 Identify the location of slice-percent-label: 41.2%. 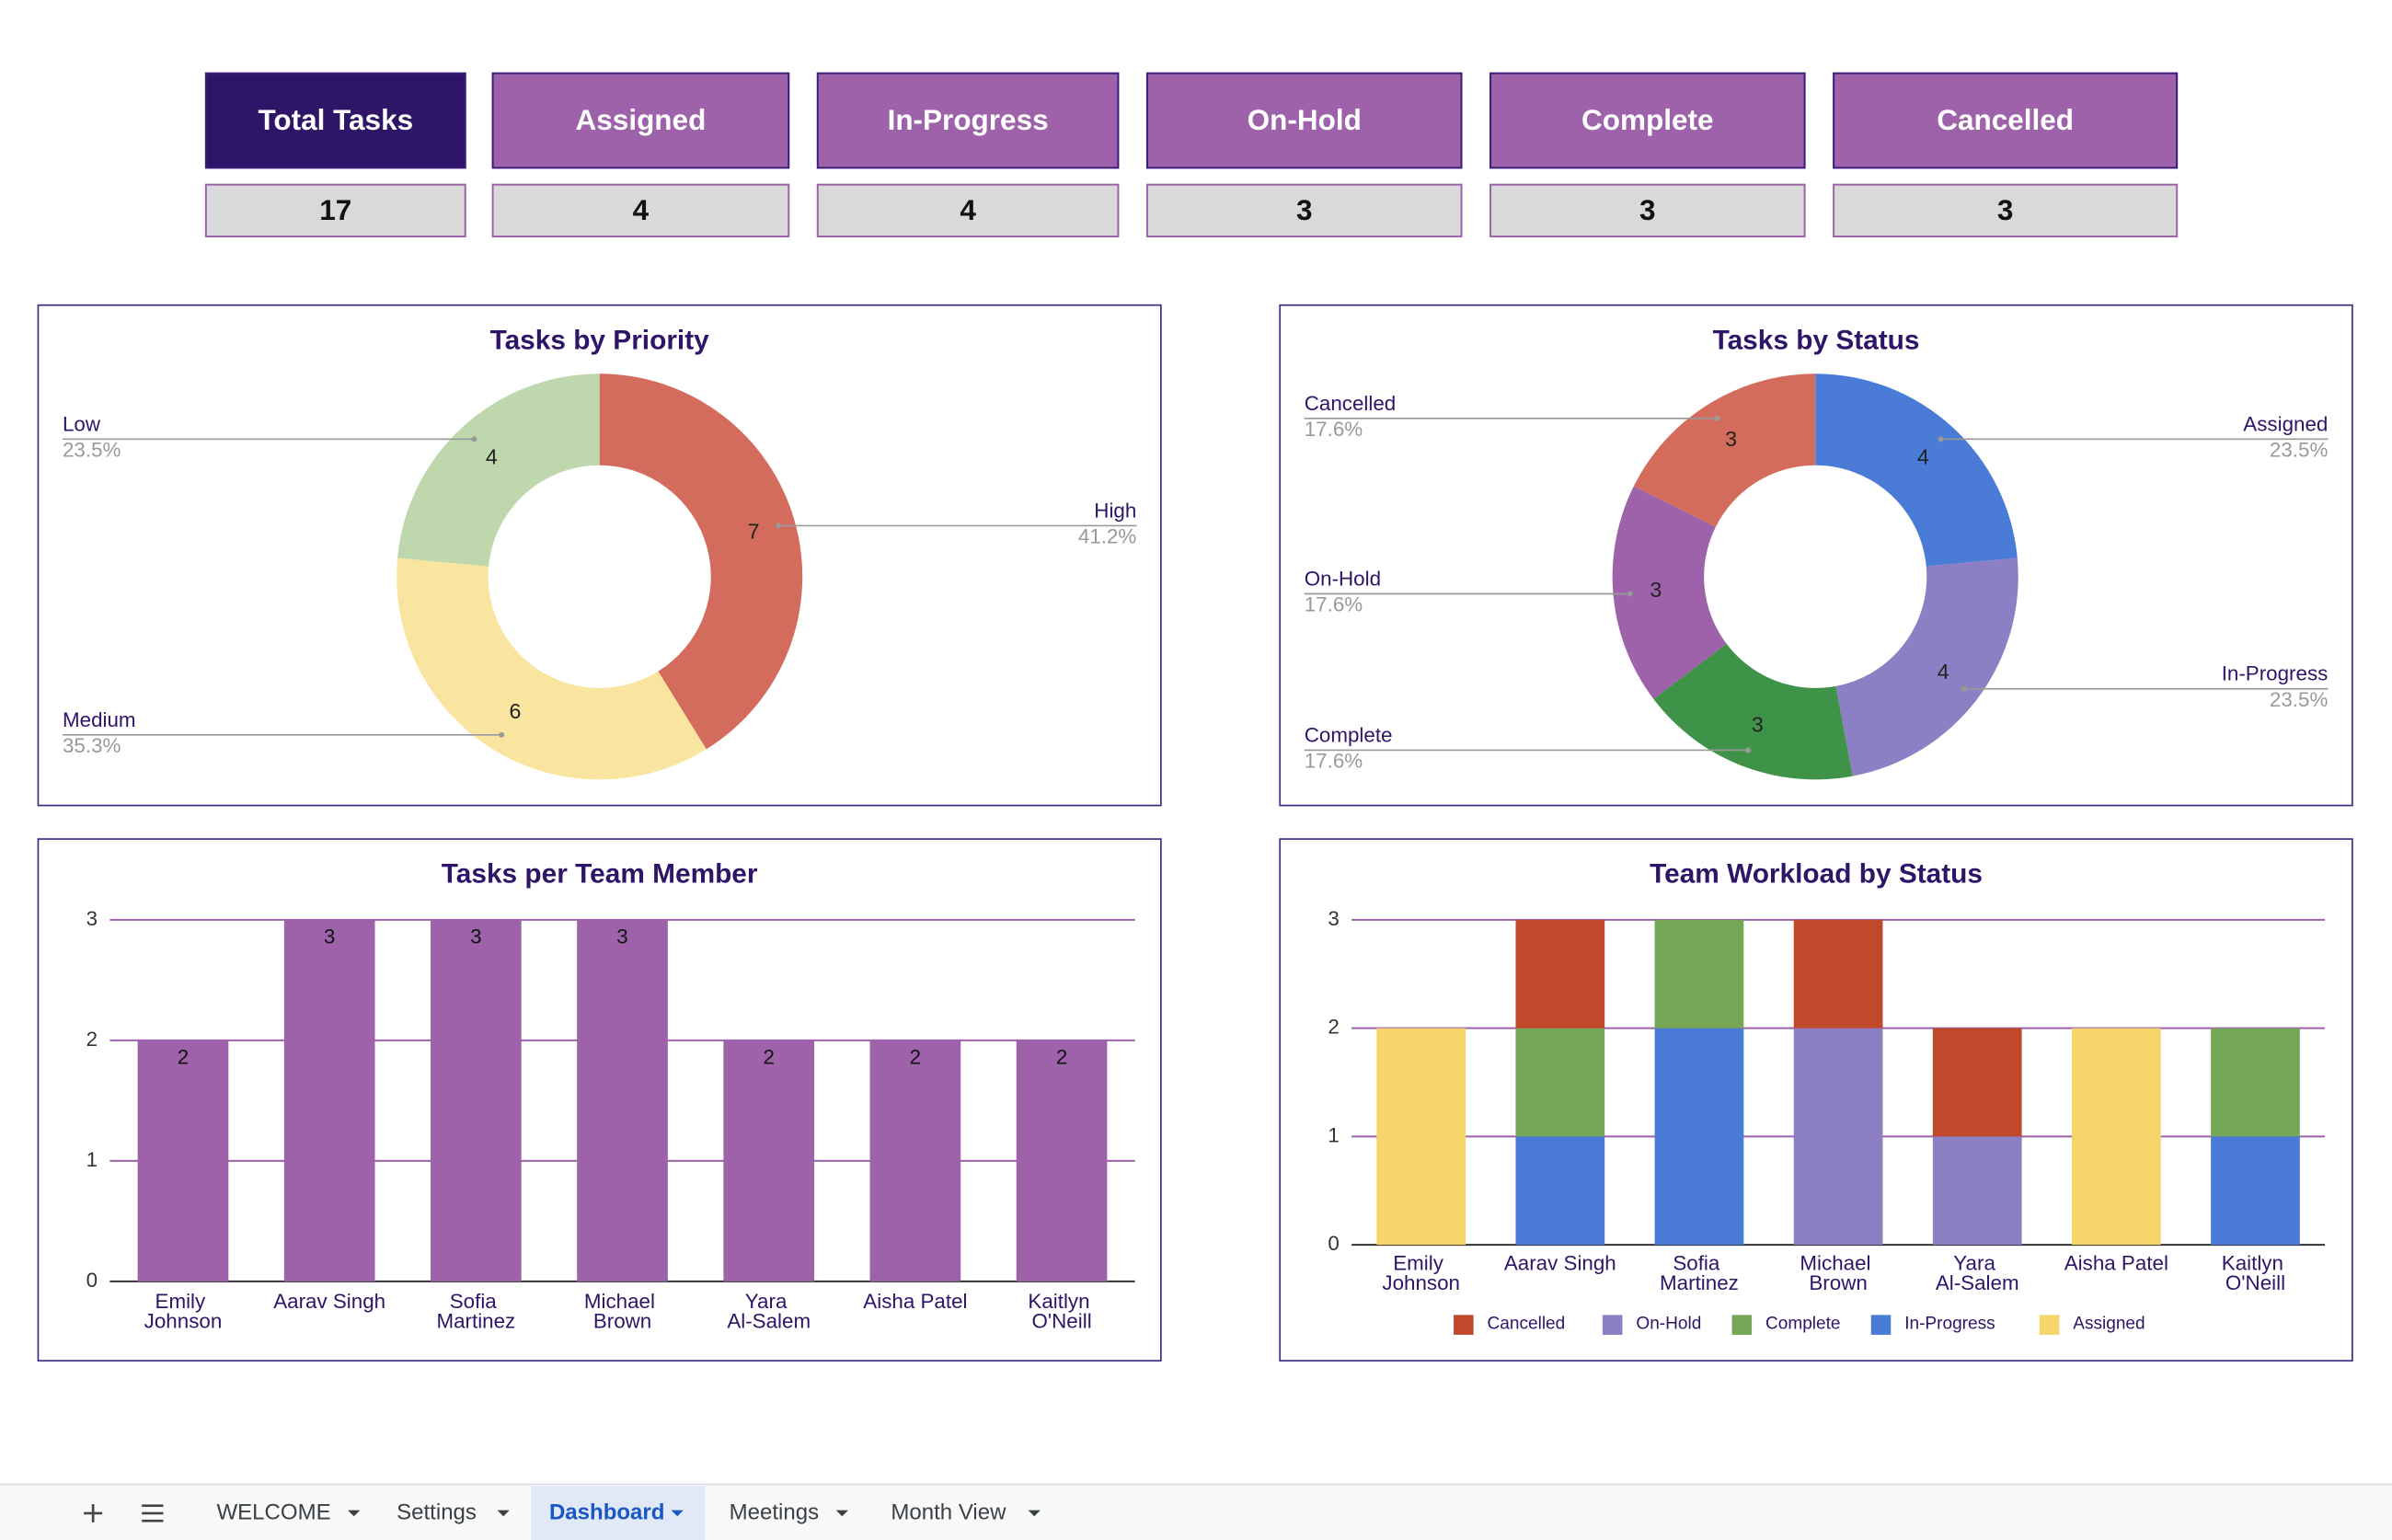
(1107, 536).